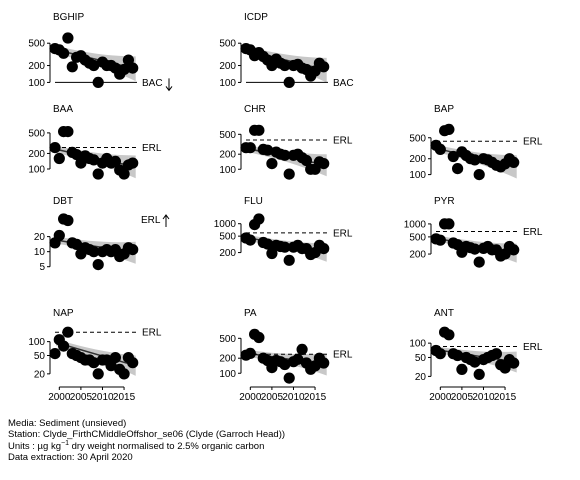 The width and height of the screenshot is (580, 480). Describe the element at coordinates (283, 231) in the screenshot. I see `panel-flu: FLU ERL 200 500 1000` at that location.